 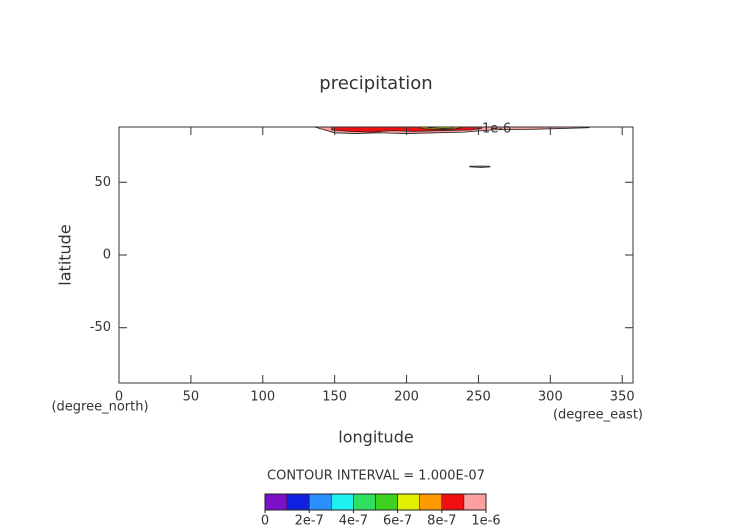 What do you see at coordinates (353, 521) in the screenshot?
I see `colorbar-tick-label: 4e-7` at bounding box center [353, 521].